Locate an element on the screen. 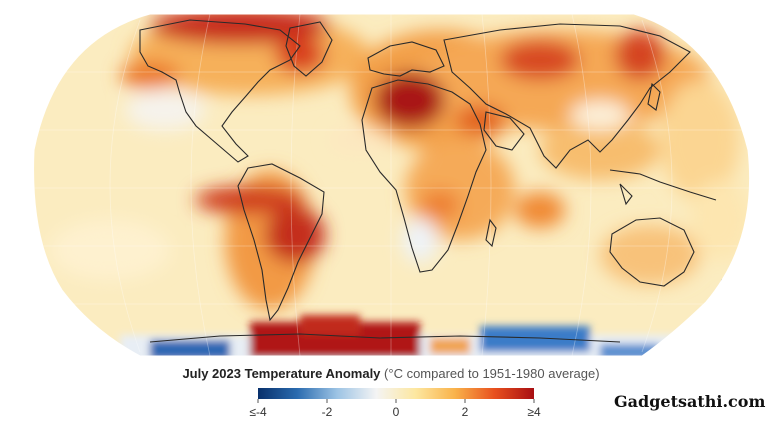 This screenshot has width=782, height=428. watermark-text: Gadgetsathi.com is located at coordinates (690, 401).